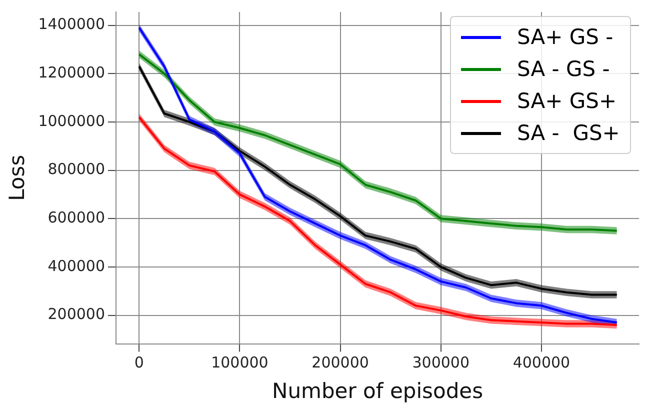 The height and width of the screenshot is (409, 649). What do you see at coordinates (563, 69) in the screenshot?
I see `legend-label: SA - GS -` at bounding box center [563, 69].